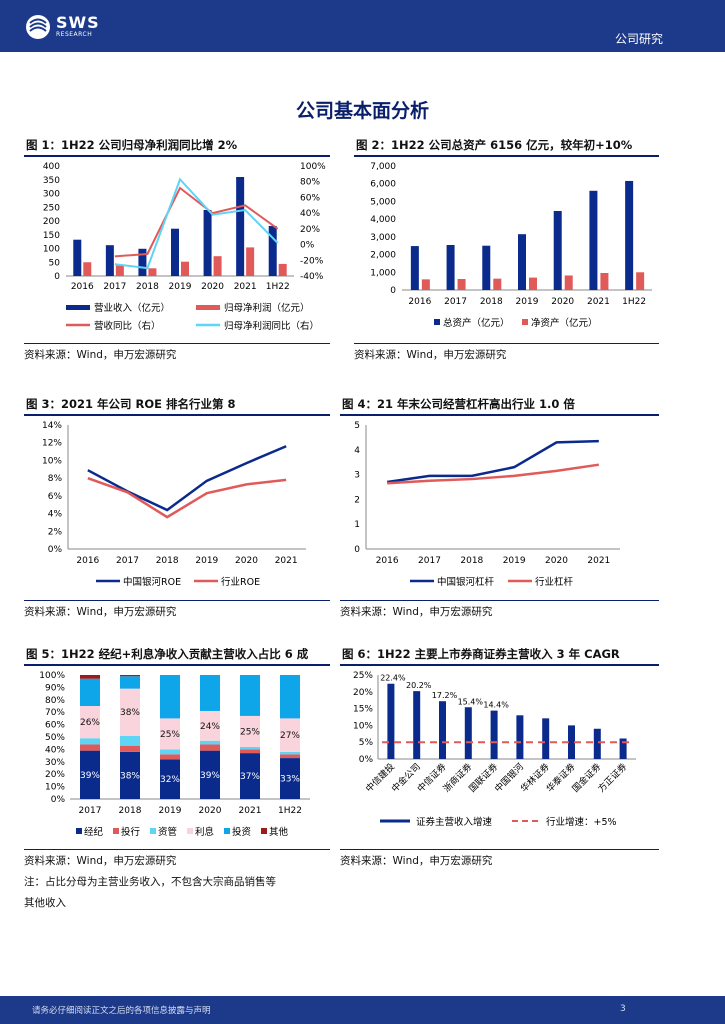  I want to click on y-tick-label: 70%, so click(55, 713).